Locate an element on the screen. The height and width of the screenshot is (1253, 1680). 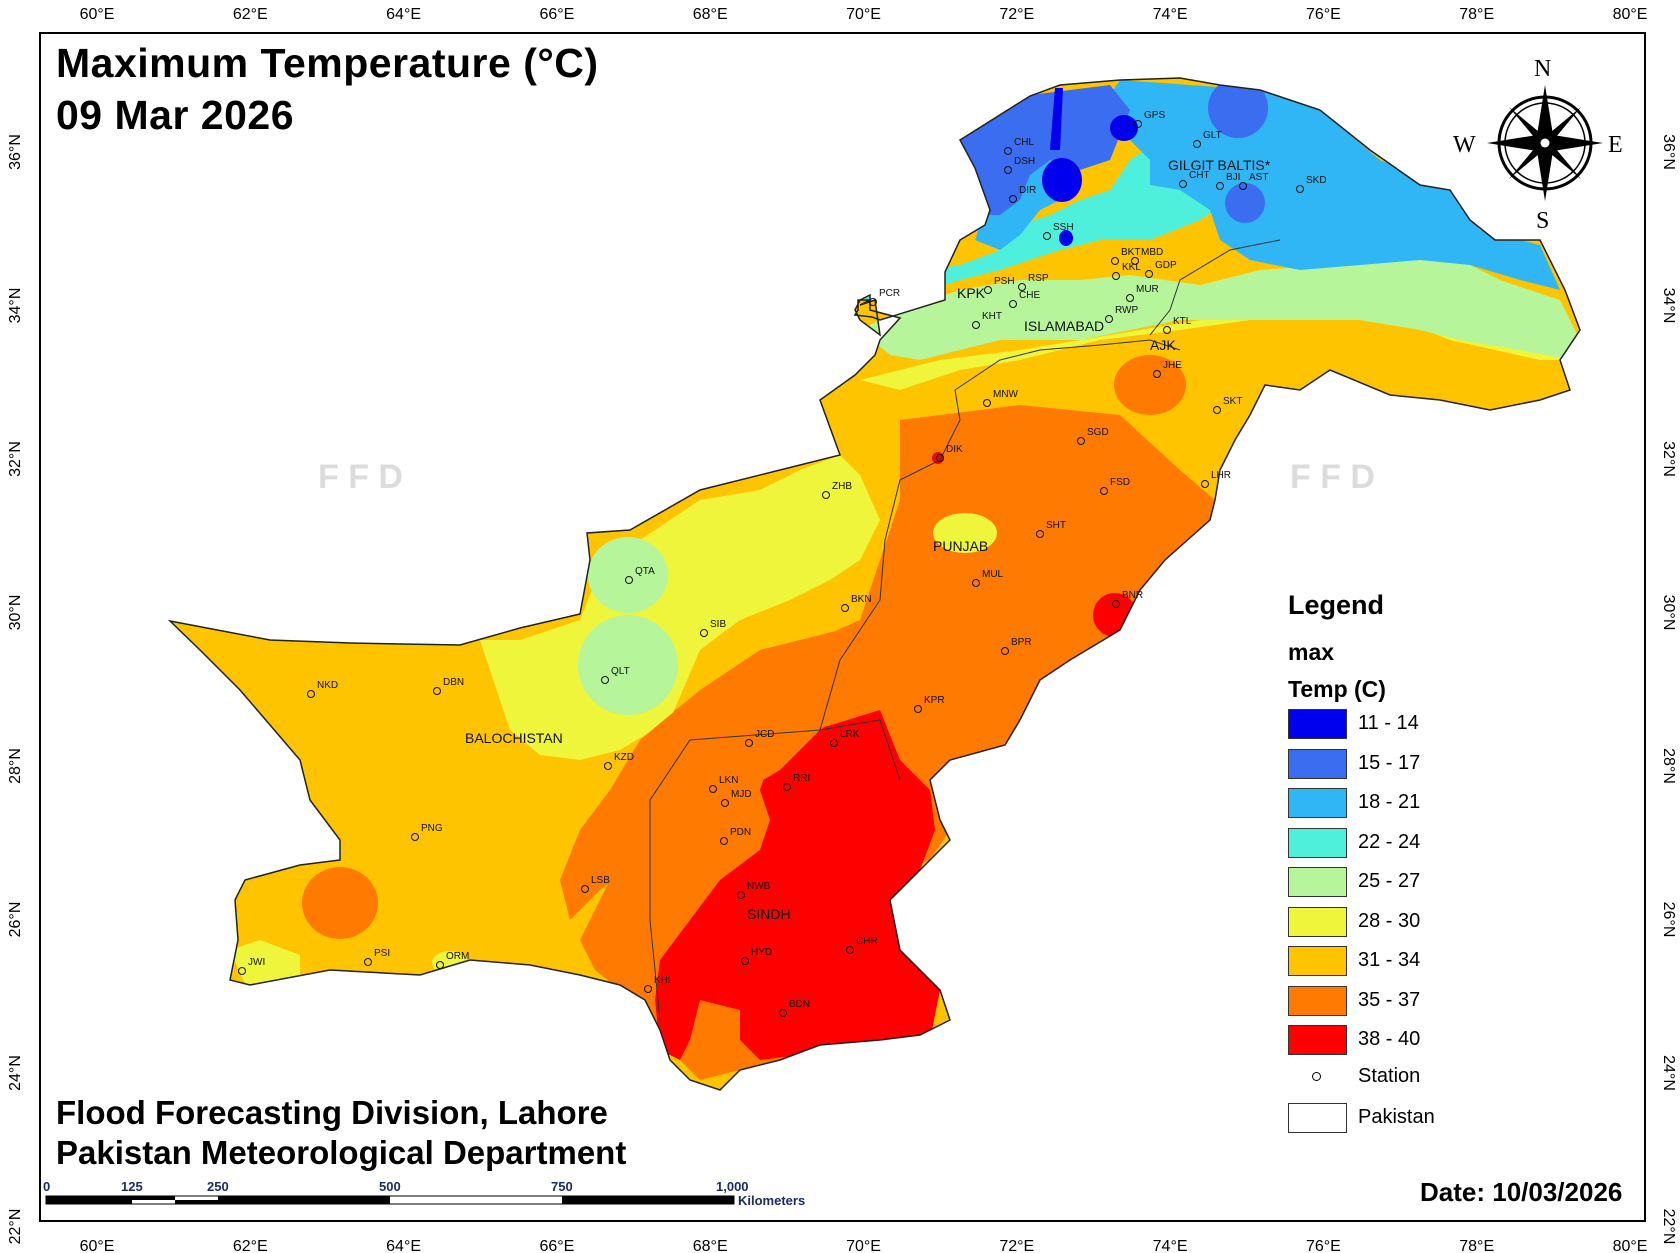
station-label-sht: SHT is located at coordinates (1056, 525).